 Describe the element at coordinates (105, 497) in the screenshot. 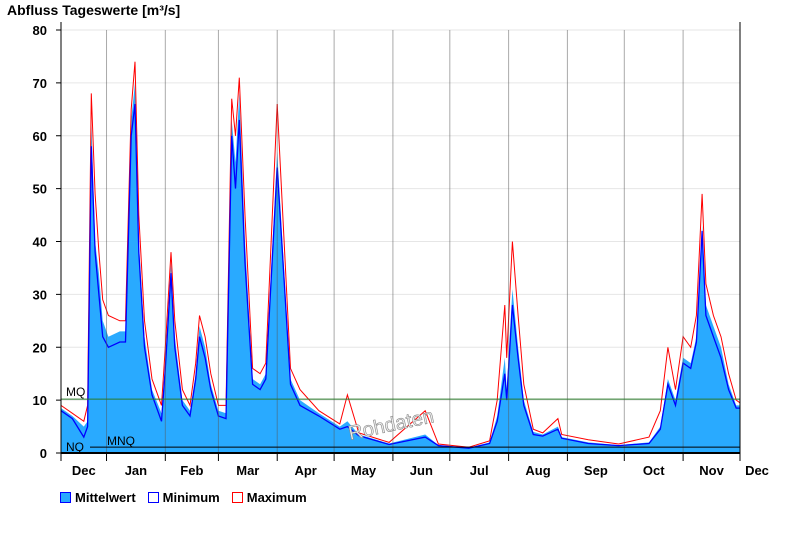

I see `legend-label: Mittelwert` at that location.